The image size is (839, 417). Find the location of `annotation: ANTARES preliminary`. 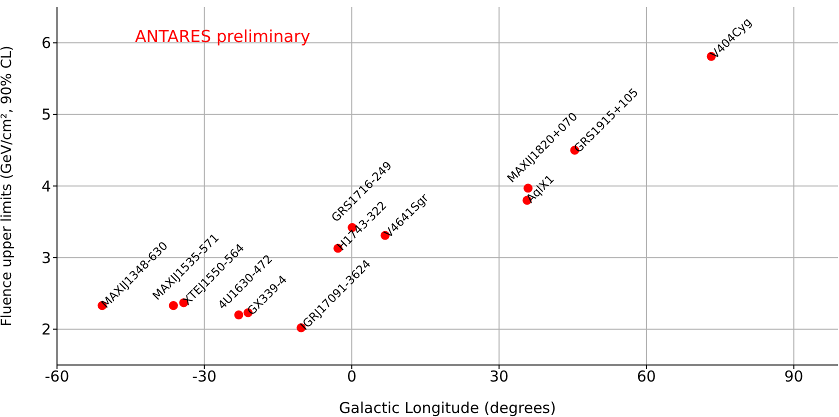

annotation: ANTARES preliminary is located at coordinates (222, 36).